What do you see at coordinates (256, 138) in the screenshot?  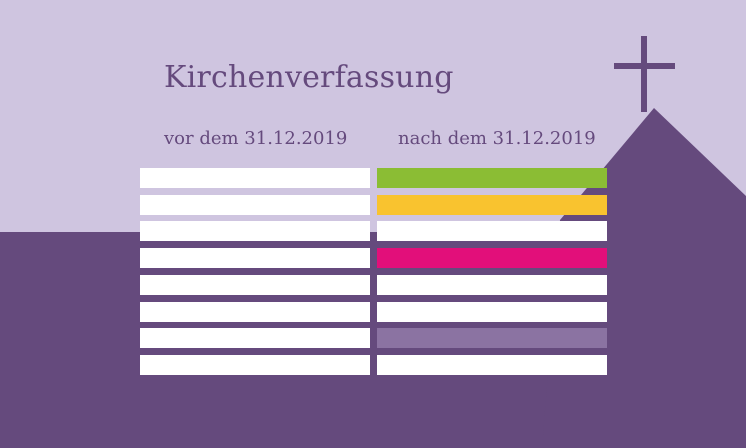 I see `column-header-before: vor dem 31.12.2019` at bounding box center [256, 138].